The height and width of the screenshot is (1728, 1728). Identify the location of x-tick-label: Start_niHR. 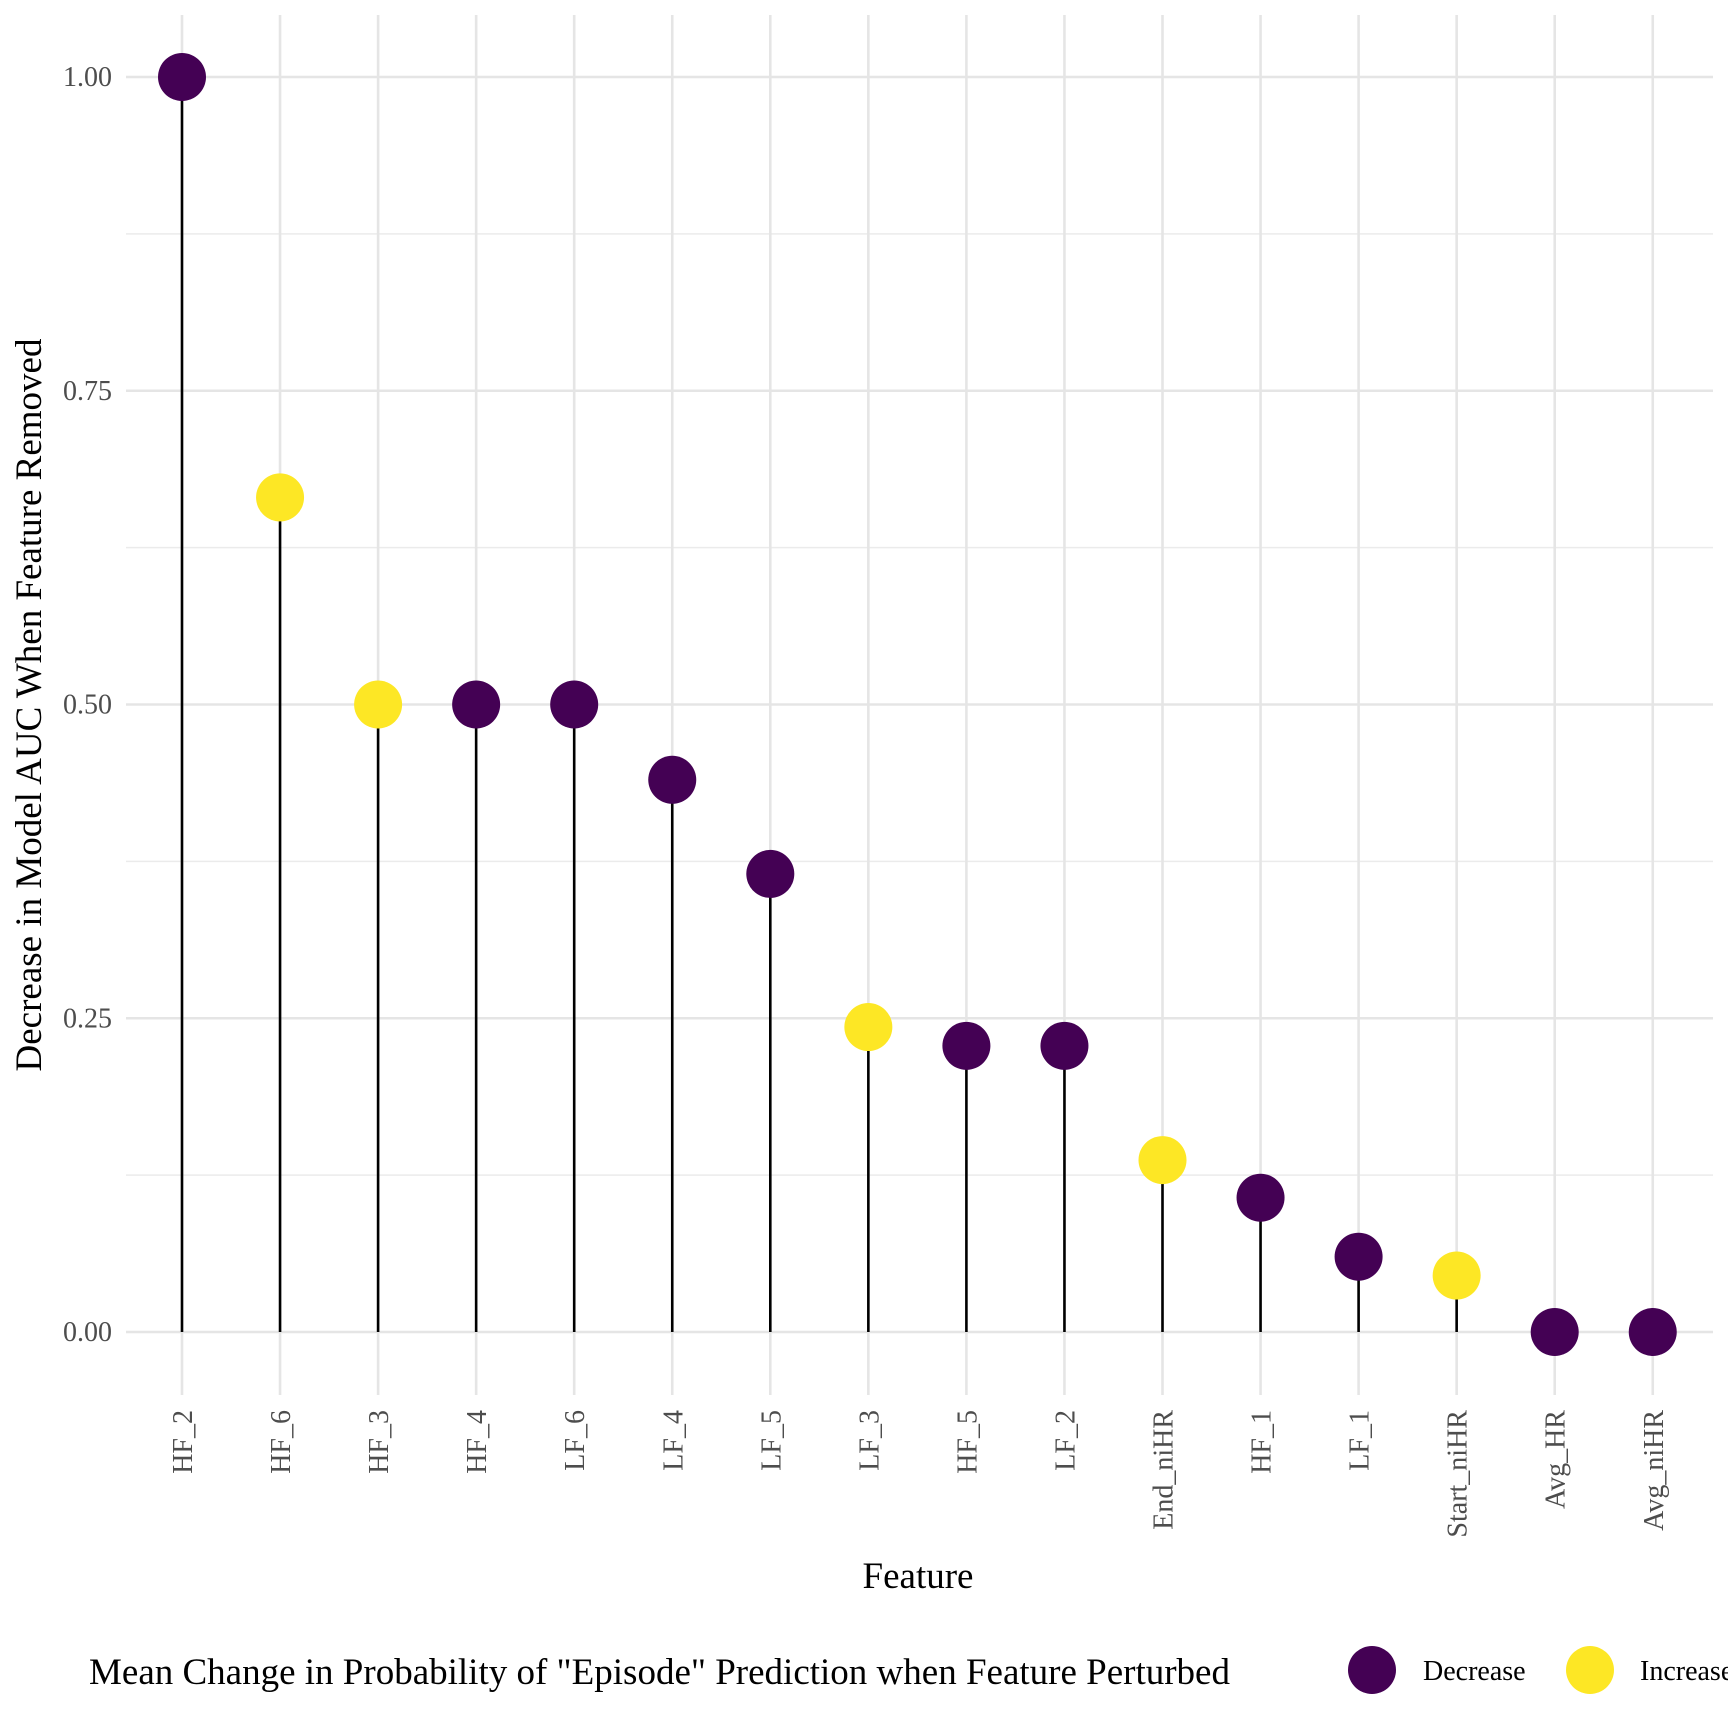
(1458, 1474).